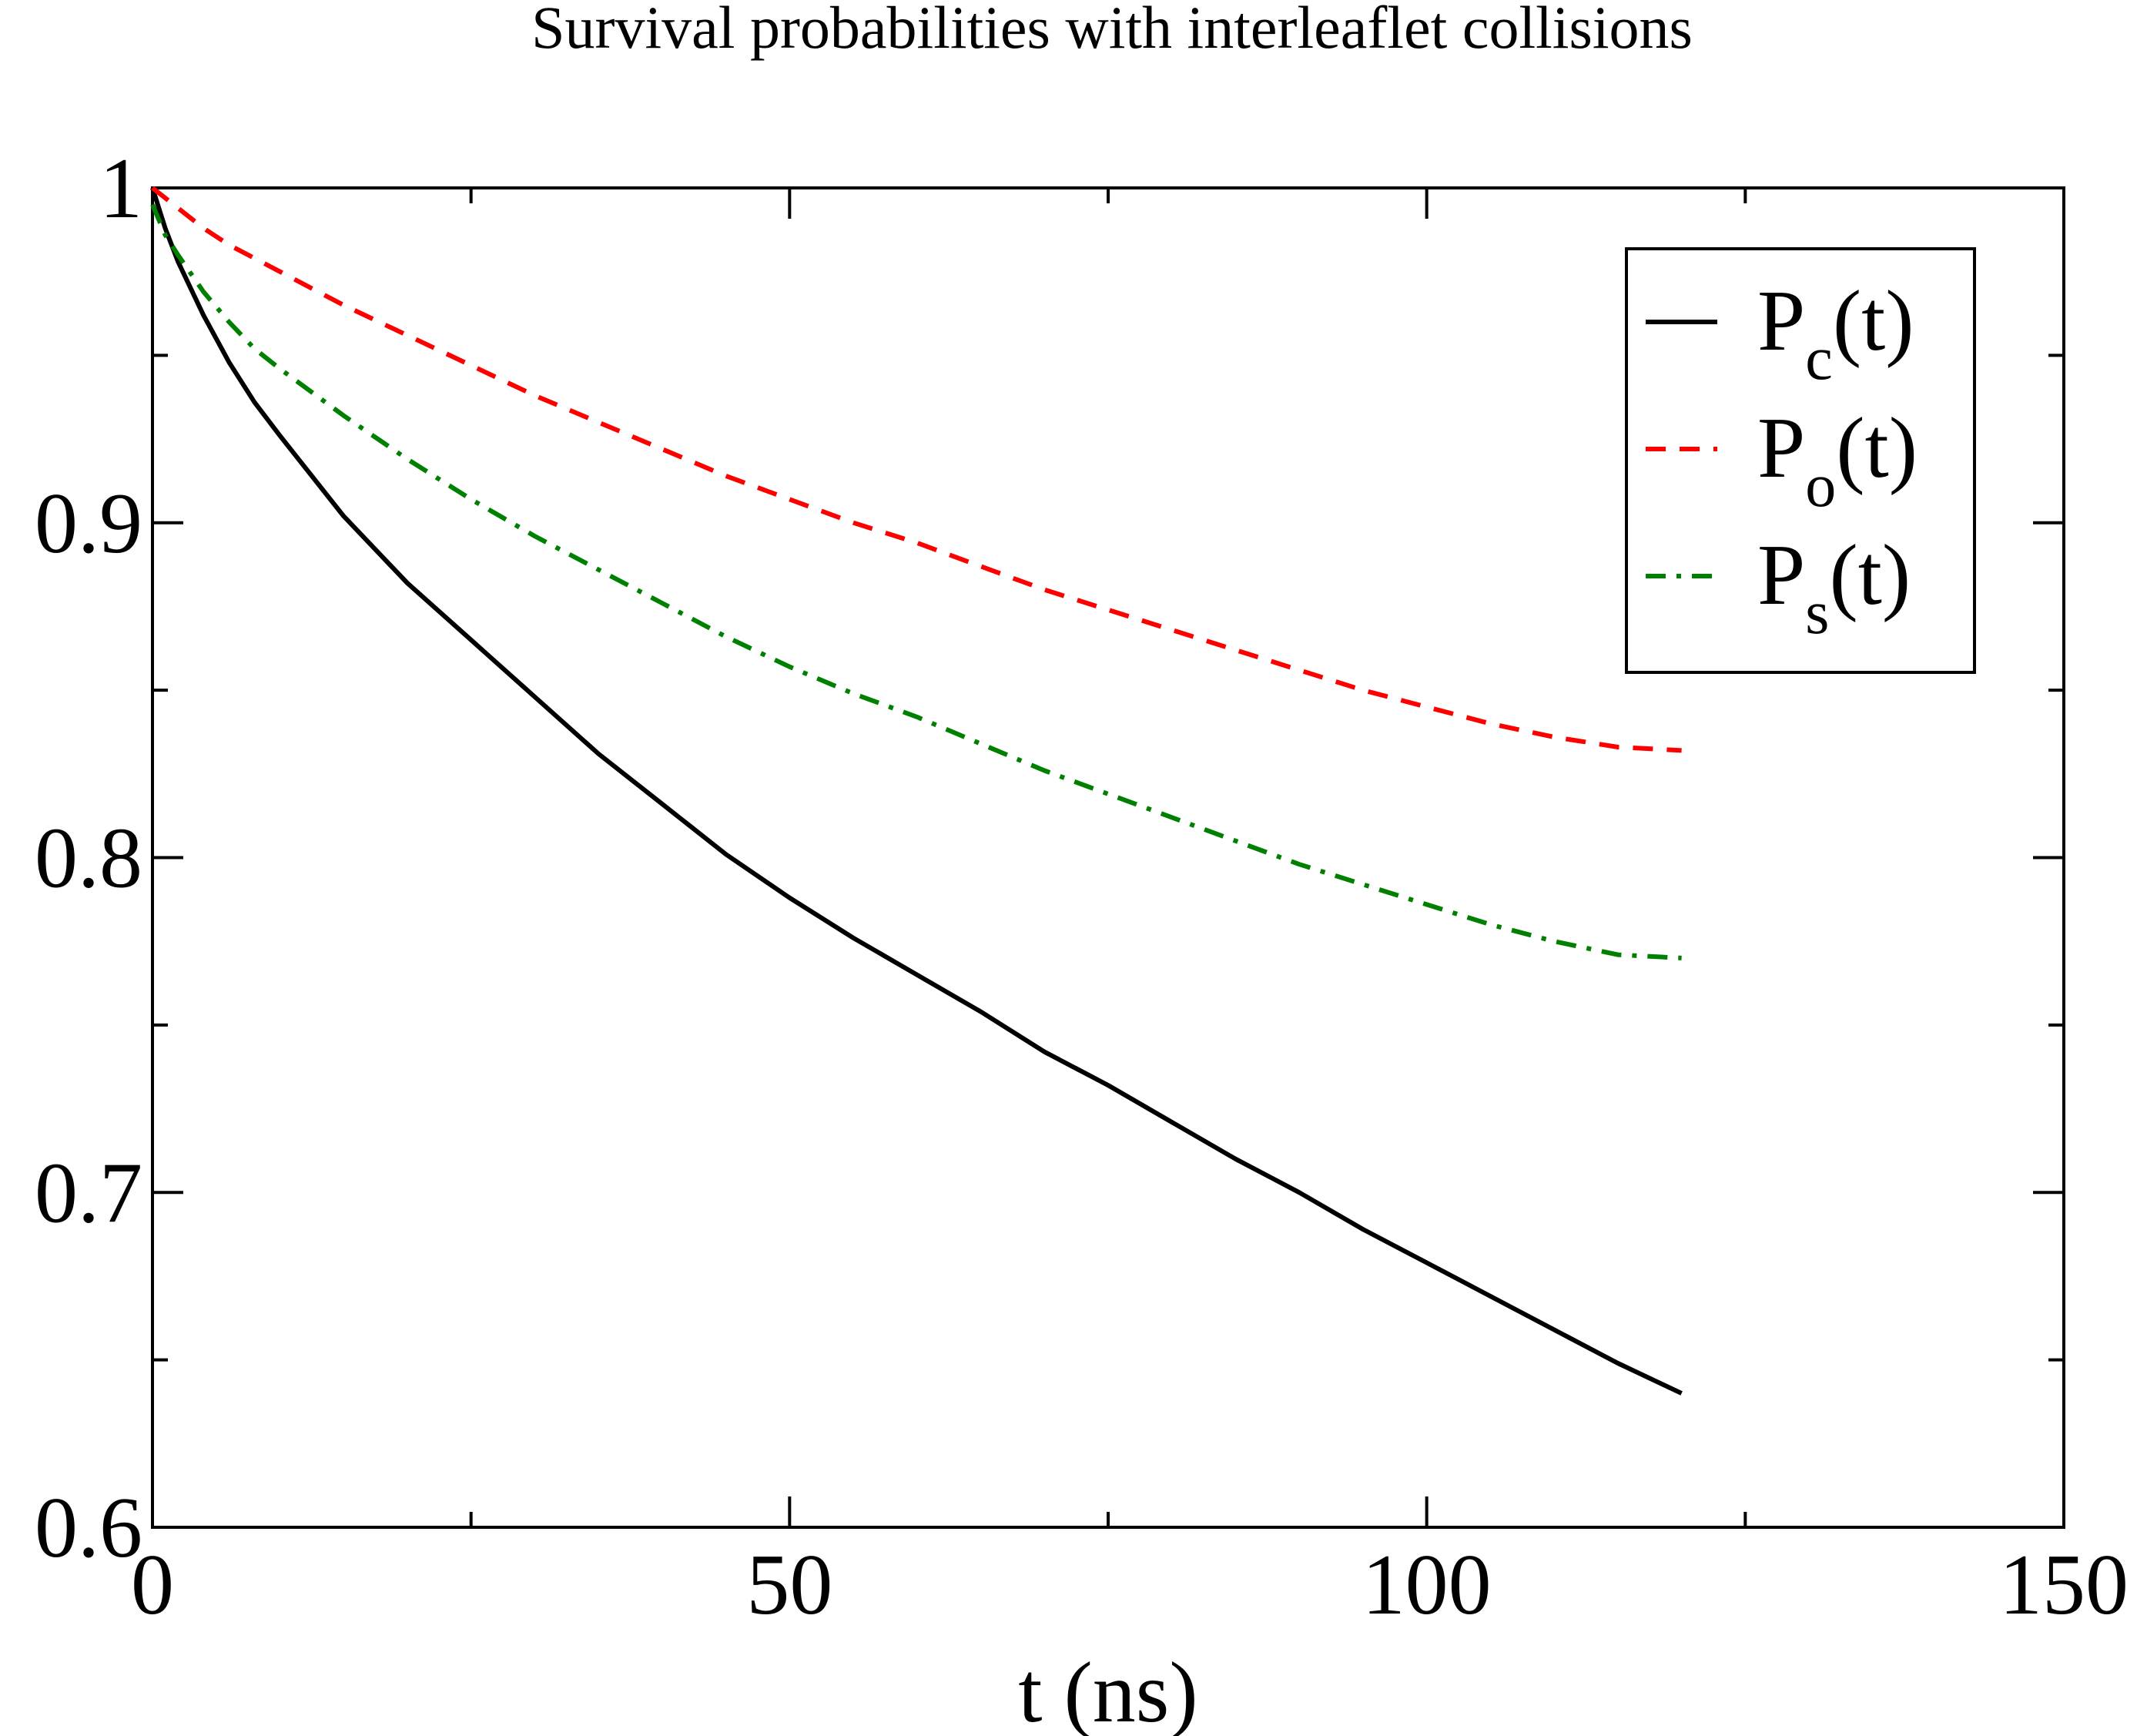 This screenshot has height=1736, width=2147. Describe the element at coordinates (121, 188) in the screenshot. I see `y-tick-label: 1` at that location.